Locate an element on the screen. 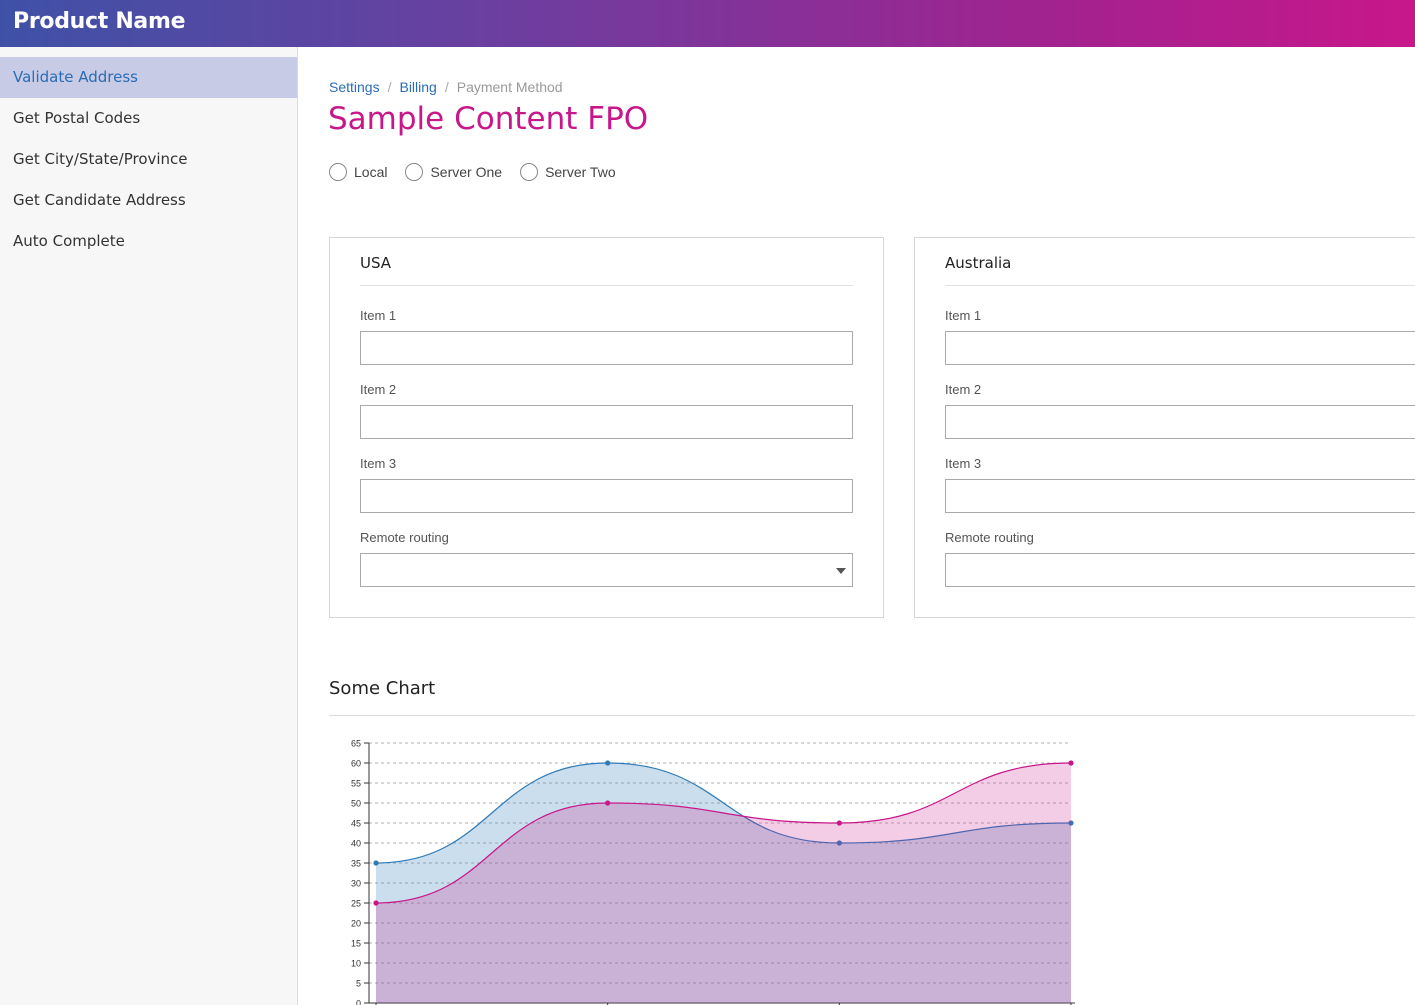 The width and height of the screenshot is (1415, 1005). sidebar-item-auto-complete: Auto Complete is located at coordinates (69, 241).